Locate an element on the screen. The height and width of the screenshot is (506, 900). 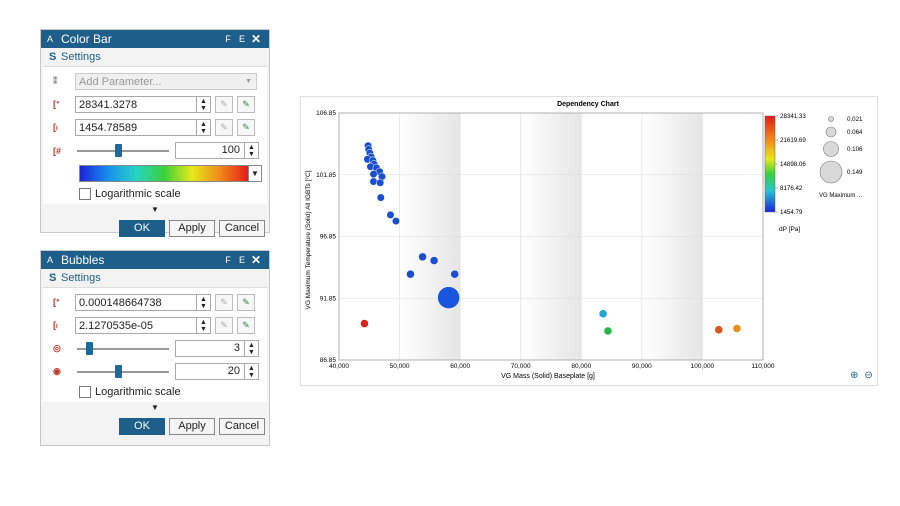
x-tick-label: 90,000 is located at coordinates (642, 366).